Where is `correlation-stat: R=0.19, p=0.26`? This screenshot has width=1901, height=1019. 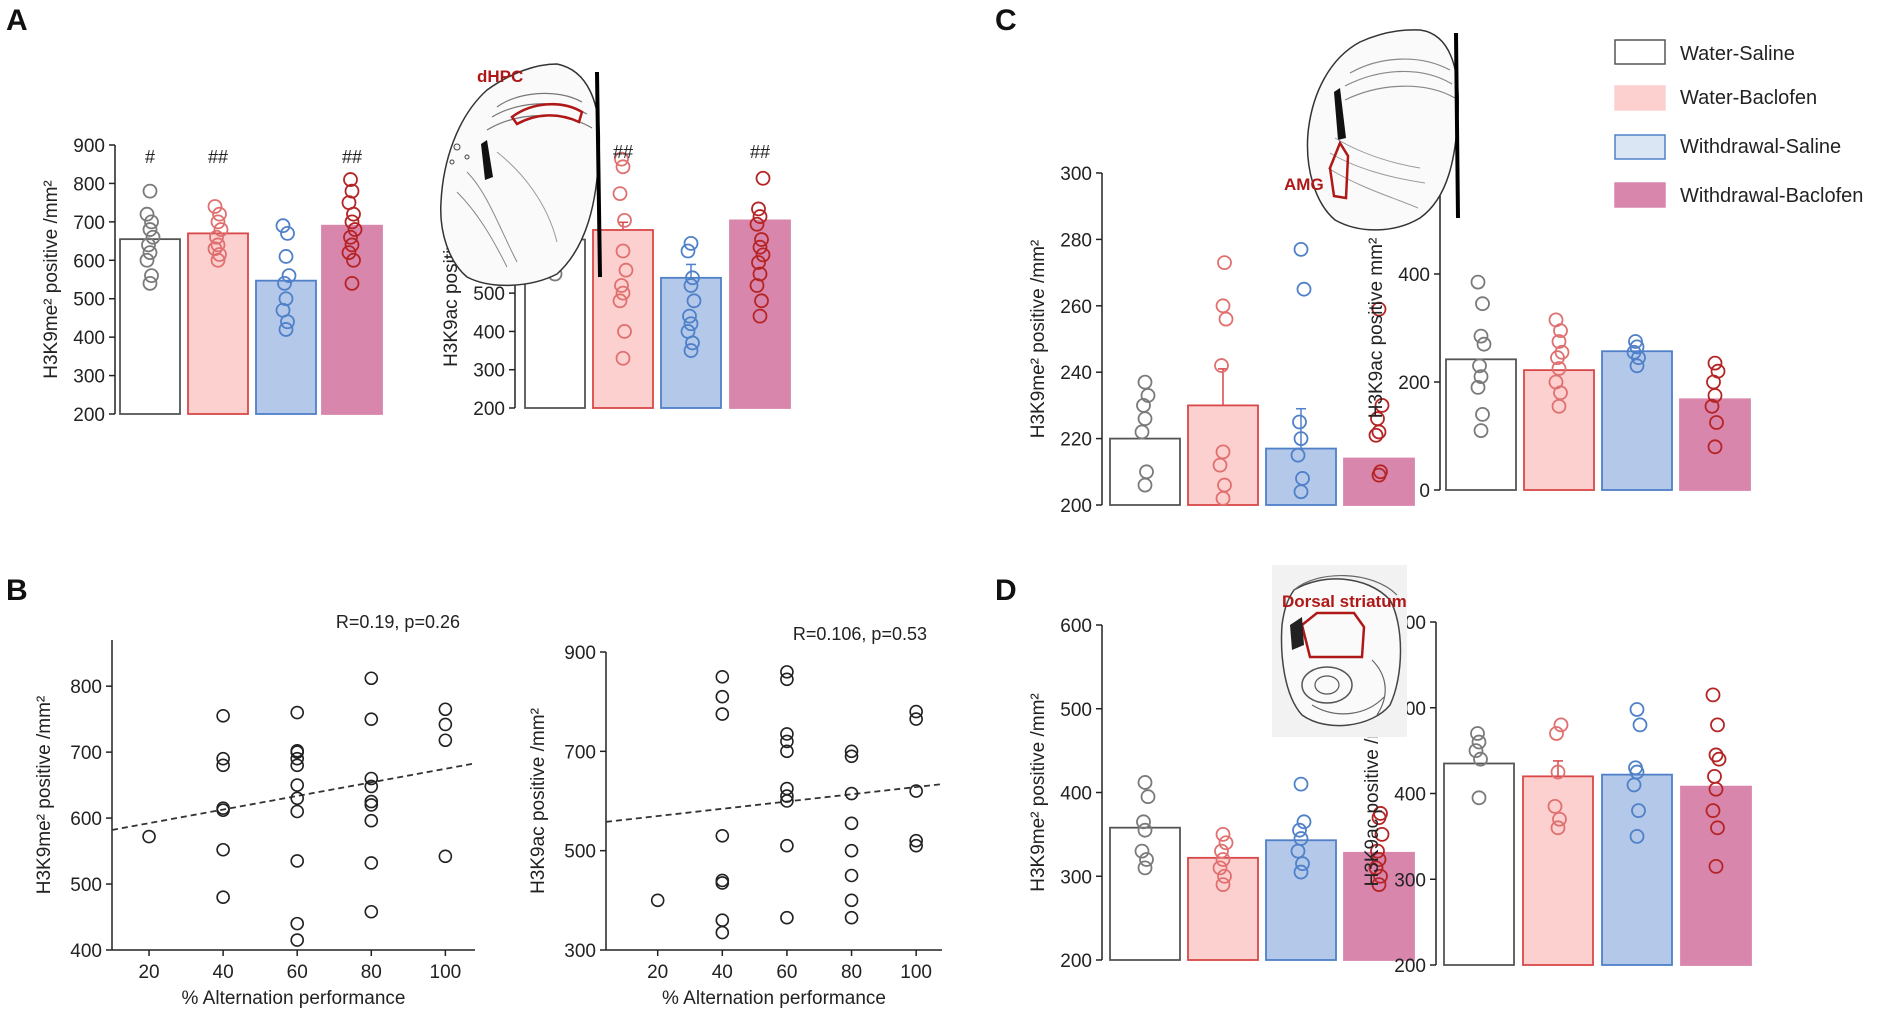 correlation-stat: R=0.19, p=0.26 is located at coordinates (398, 622).